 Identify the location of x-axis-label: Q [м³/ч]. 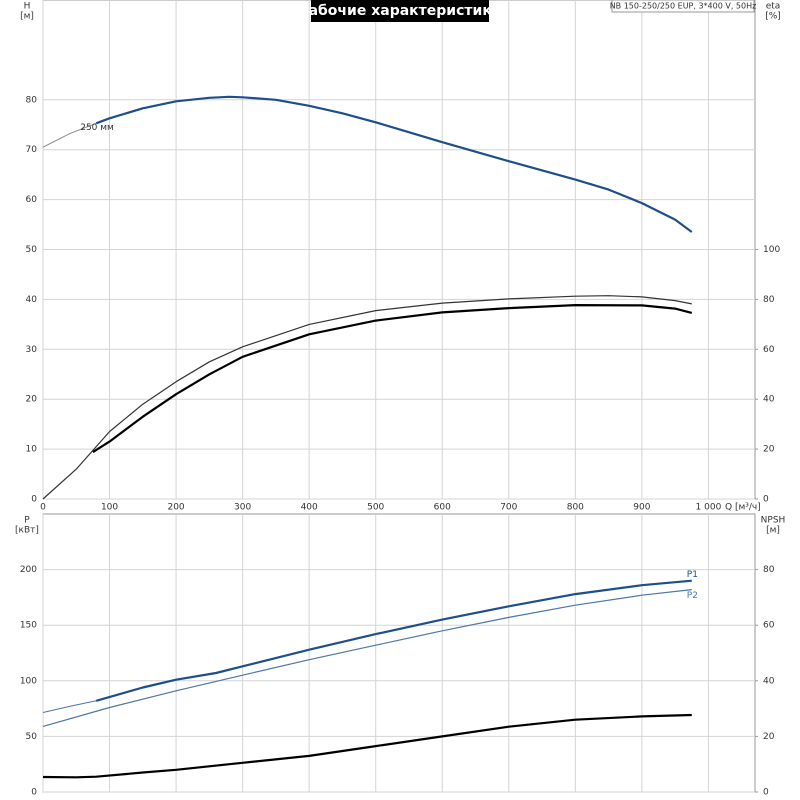
(743, 508).